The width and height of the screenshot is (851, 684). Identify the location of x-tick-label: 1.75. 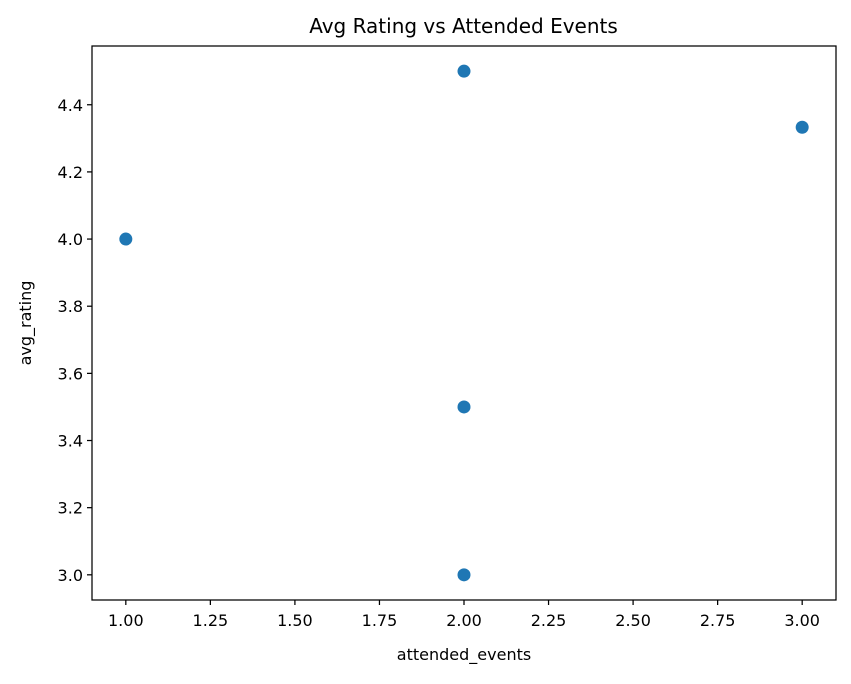
(380, 620).